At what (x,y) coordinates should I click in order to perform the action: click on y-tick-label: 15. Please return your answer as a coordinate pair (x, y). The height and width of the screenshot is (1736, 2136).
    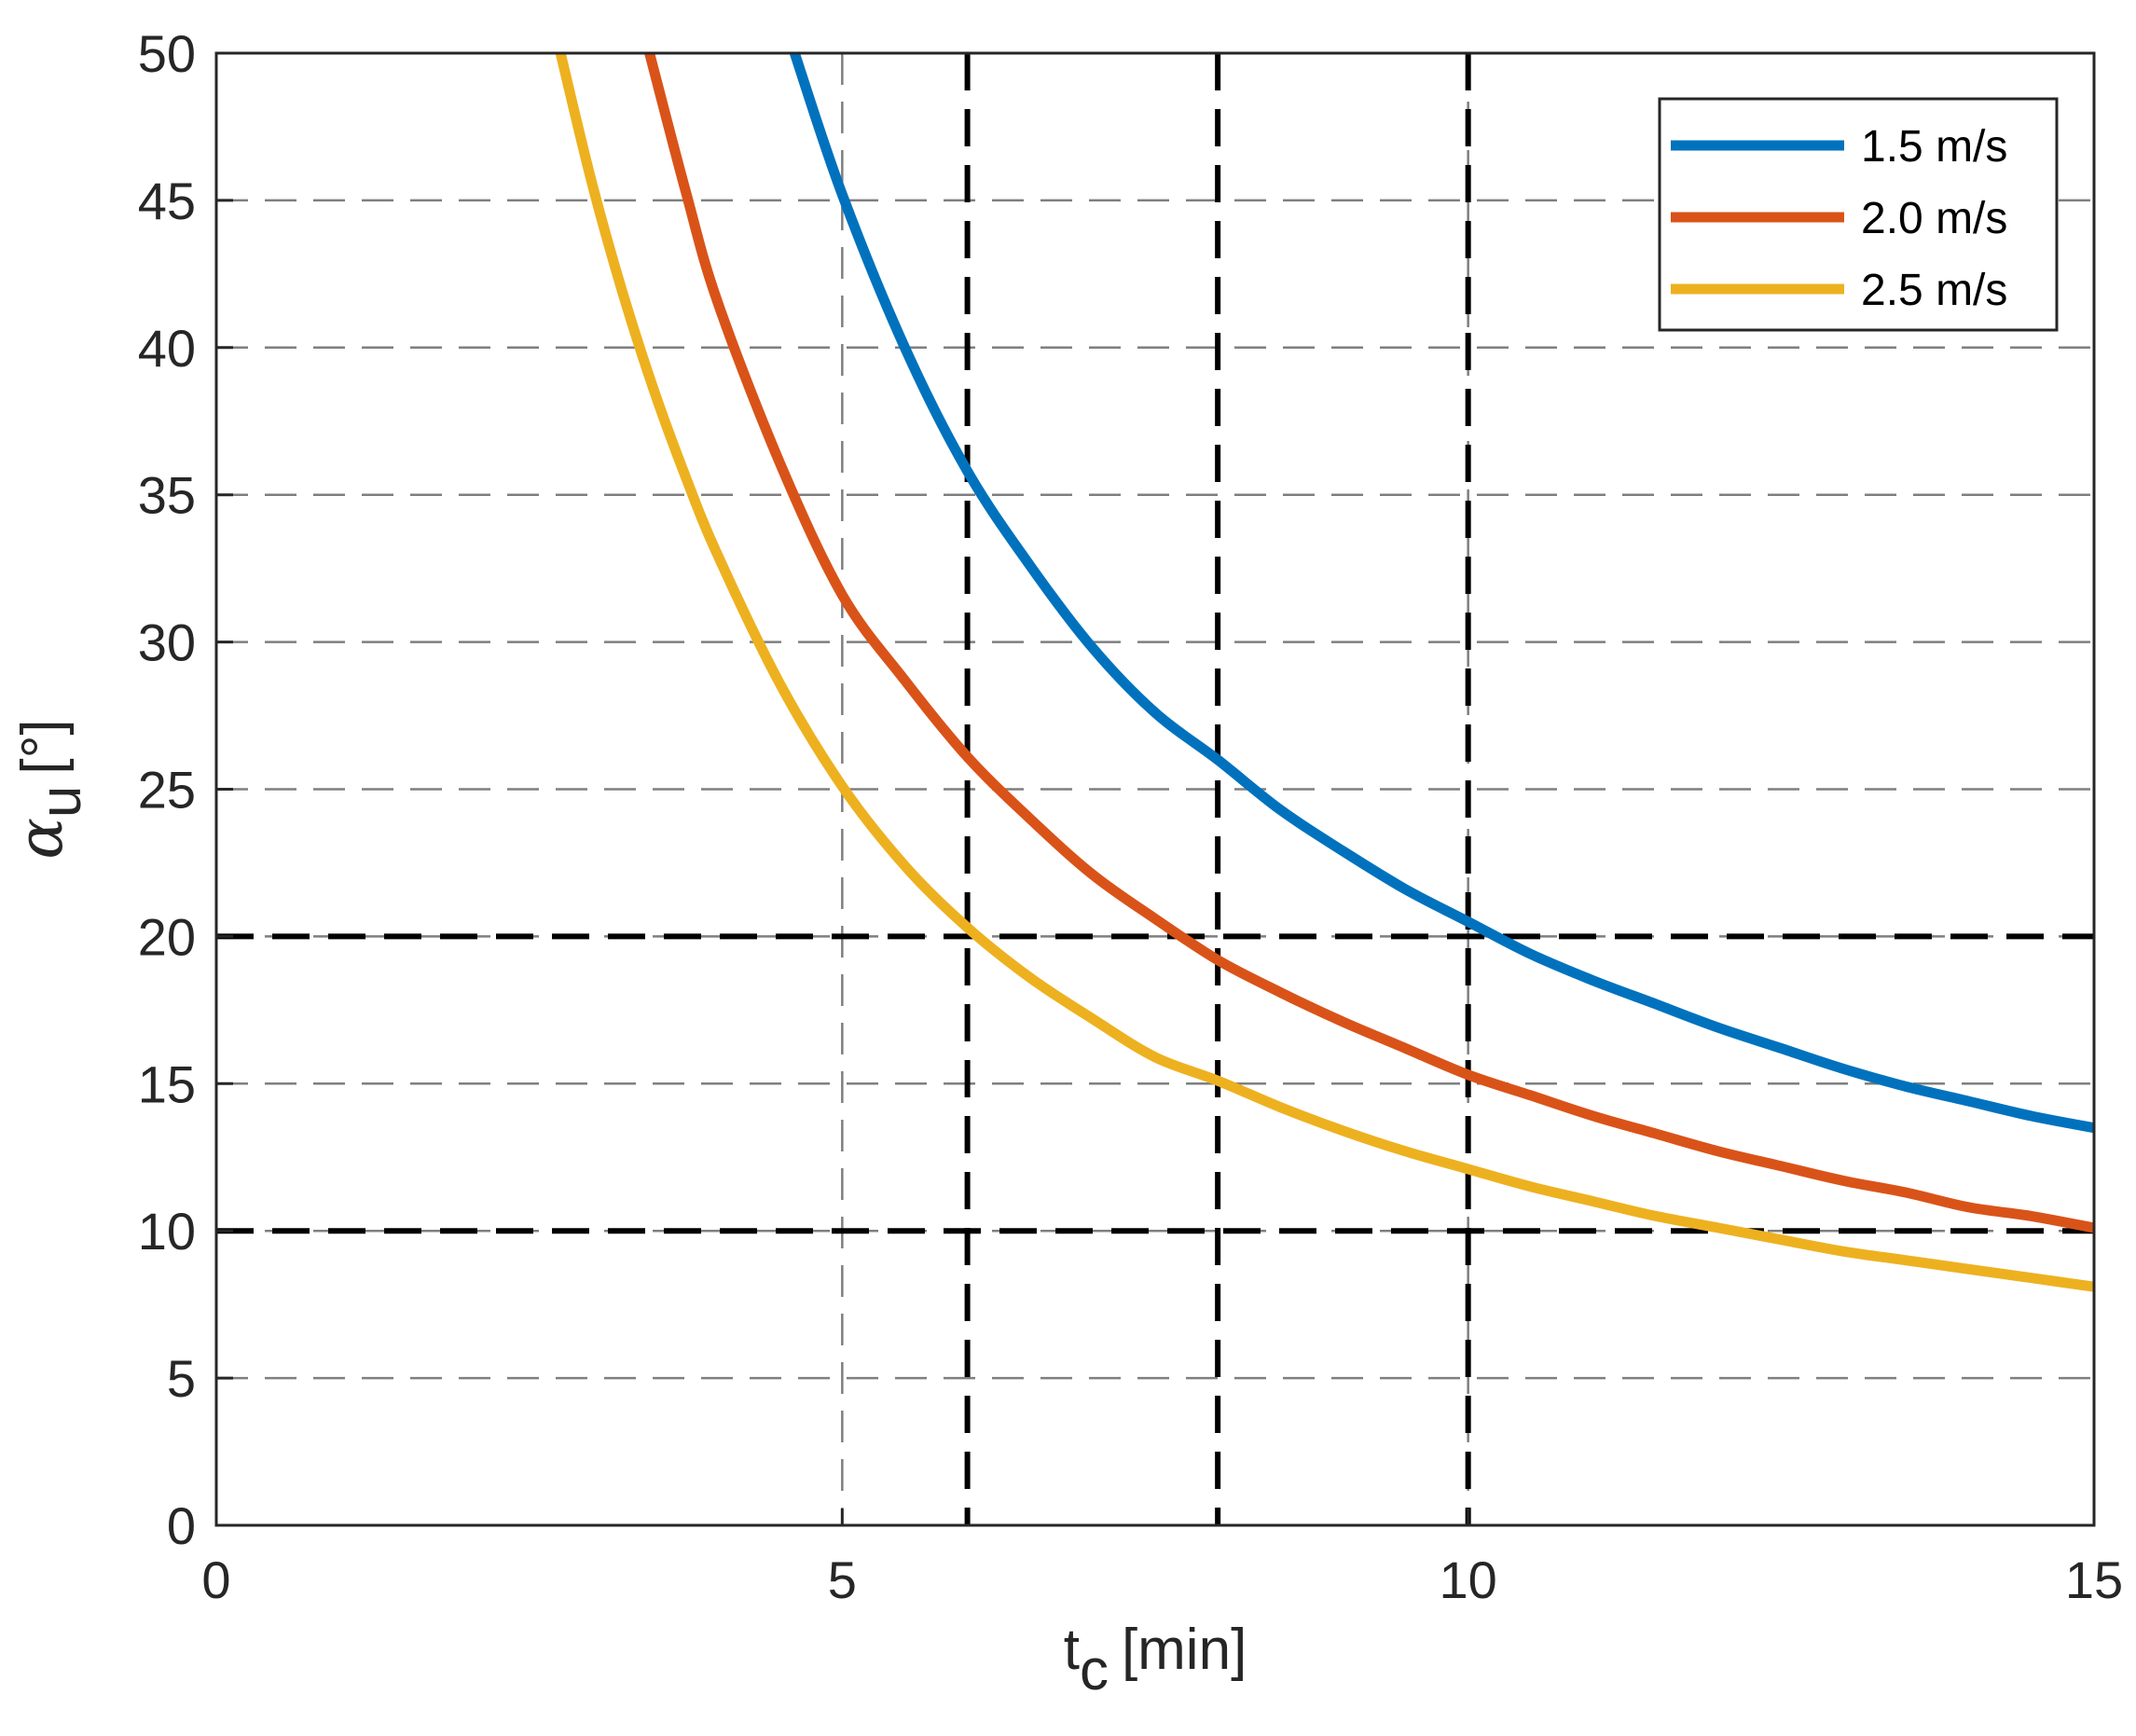
    Looking at the image, I should click on (167, 1083).